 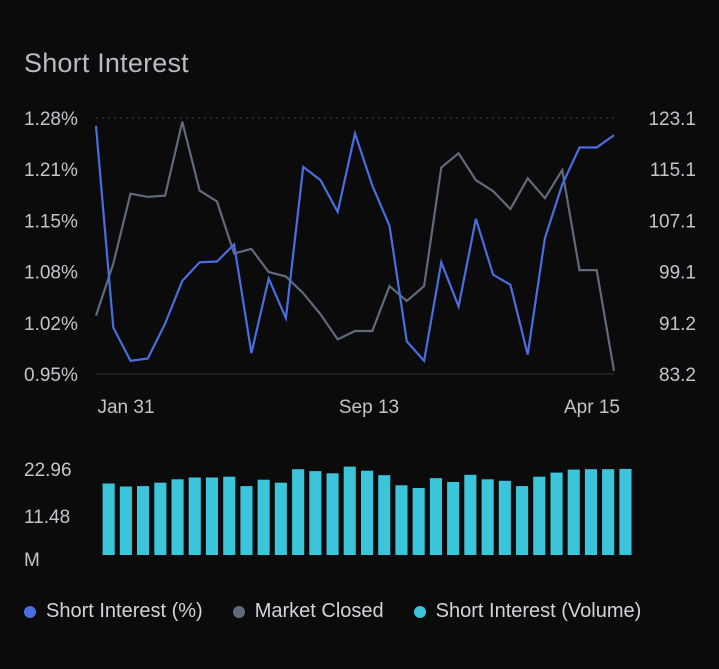 What do you see at coordinates (51, 375) in the screenshot?
I see `left-tick-label: 0.95%` at bounding box center [51, 375].